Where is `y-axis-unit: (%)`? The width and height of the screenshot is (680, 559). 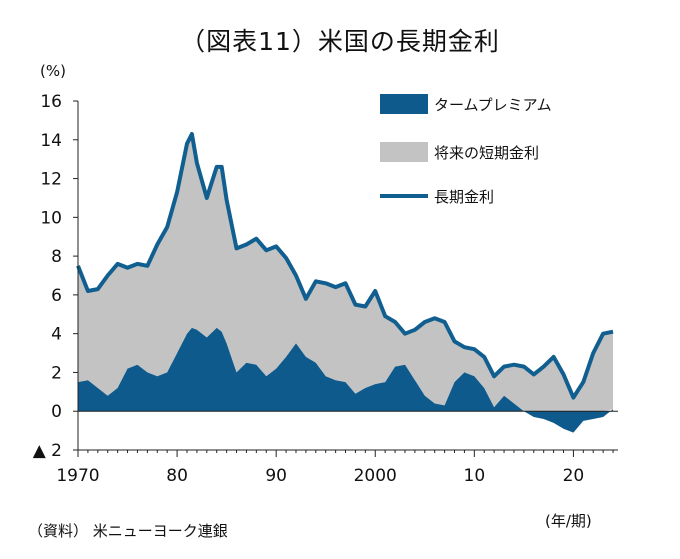 y-axis-unit: (%) is located at coordinates (53, 71).